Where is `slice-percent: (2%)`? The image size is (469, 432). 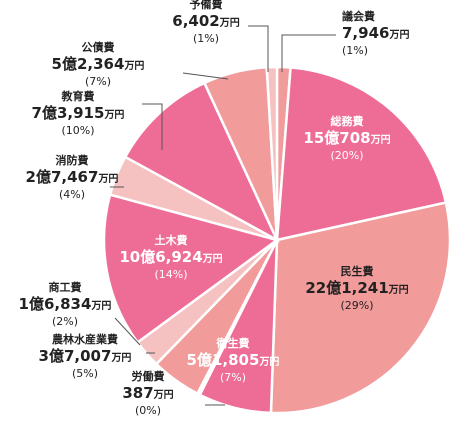 slice-percent: (2%) is located at coordinates (65, 321).